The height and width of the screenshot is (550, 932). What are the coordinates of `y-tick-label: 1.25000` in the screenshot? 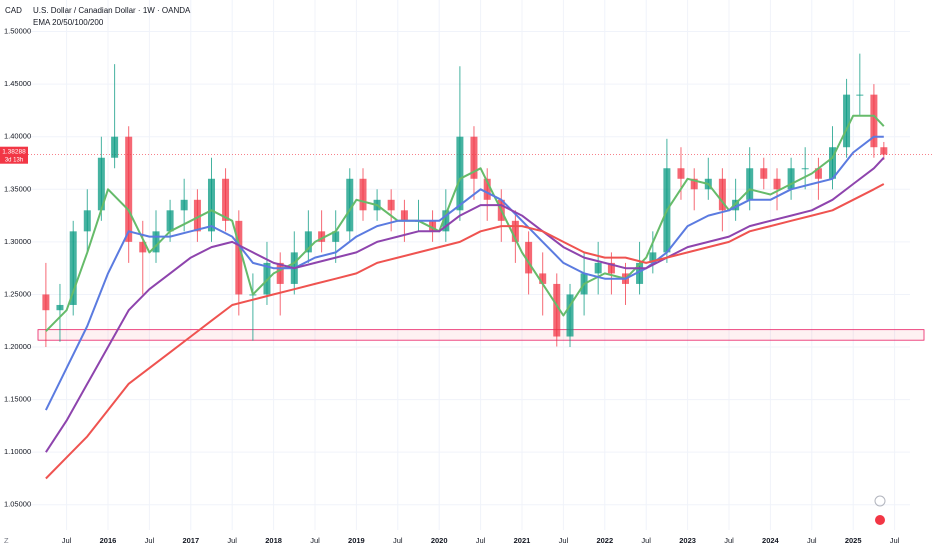 It's located at (17, 293).